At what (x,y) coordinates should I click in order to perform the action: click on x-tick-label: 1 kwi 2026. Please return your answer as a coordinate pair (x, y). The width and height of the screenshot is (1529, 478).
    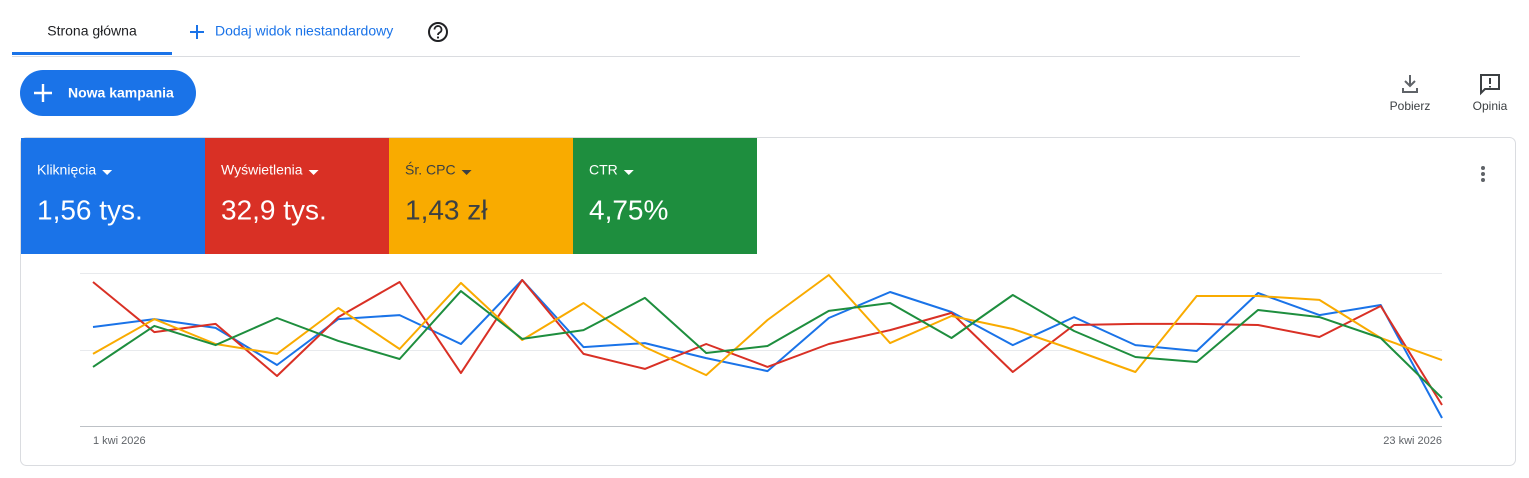
    Looking at the image, I should click on (119, 441).